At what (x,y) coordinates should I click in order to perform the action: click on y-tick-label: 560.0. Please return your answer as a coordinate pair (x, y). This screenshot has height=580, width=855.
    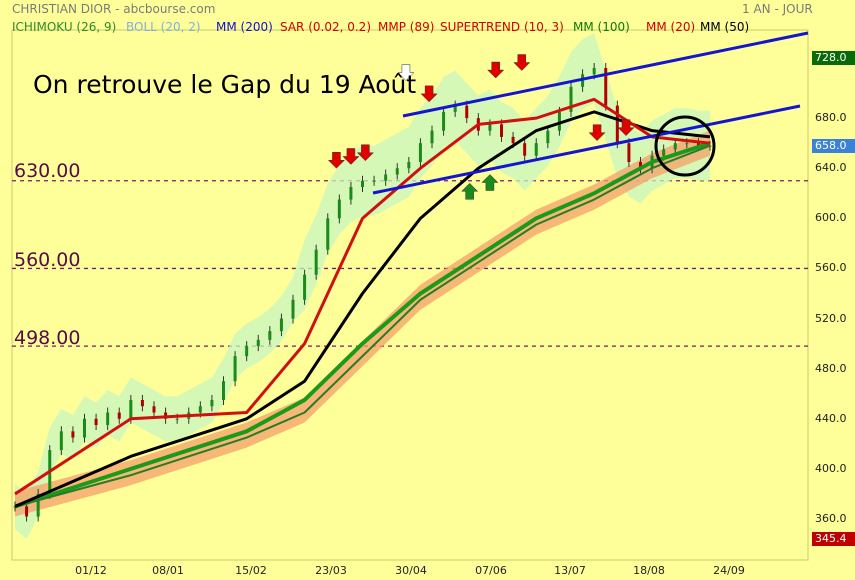
    Looking at the image, I should click on (831, 268).